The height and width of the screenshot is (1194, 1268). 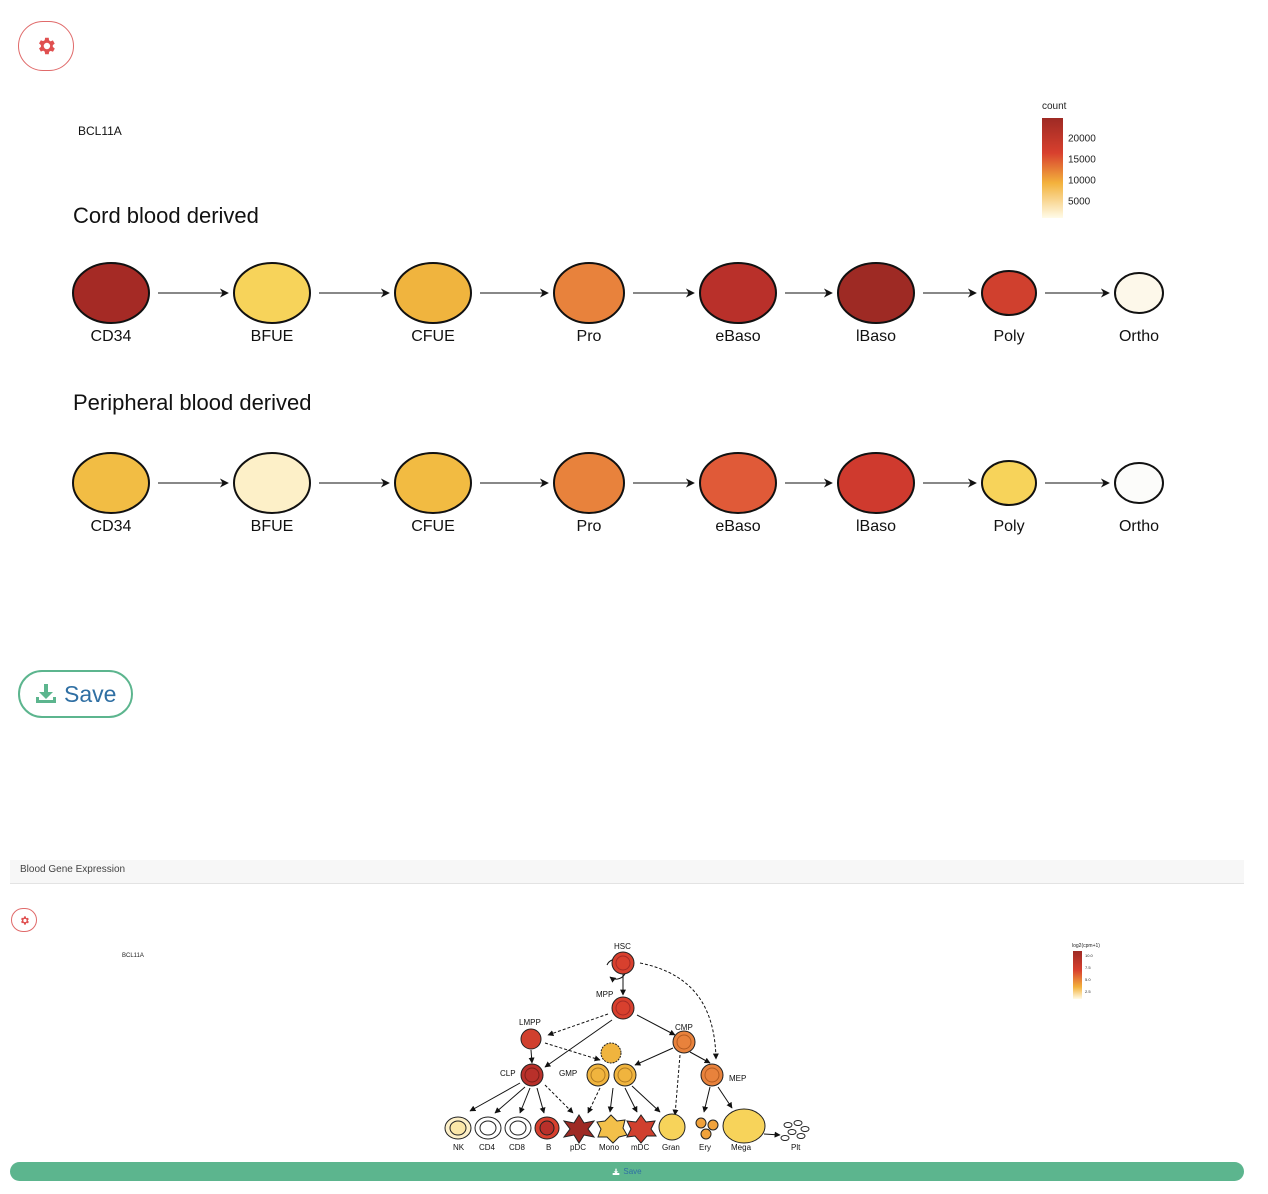 I want to click on bottom-save-button: Save, so click(x=627, y=1171).